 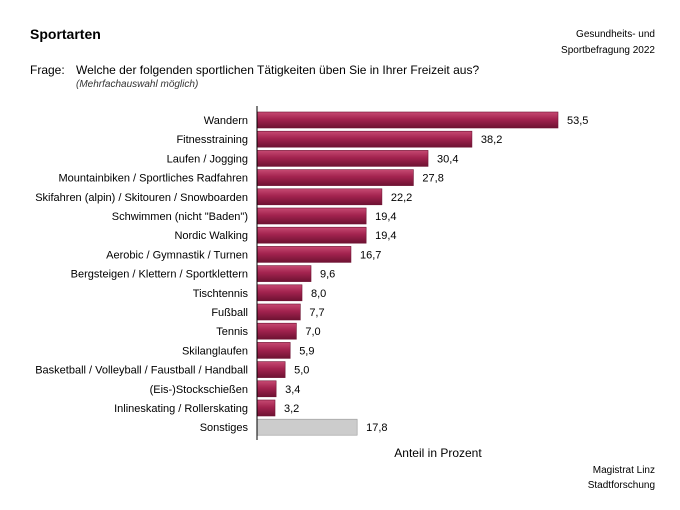 I want to click on category-label-7: Aerobic / Gymnastik / Turnen, so click(x=177, y=255).